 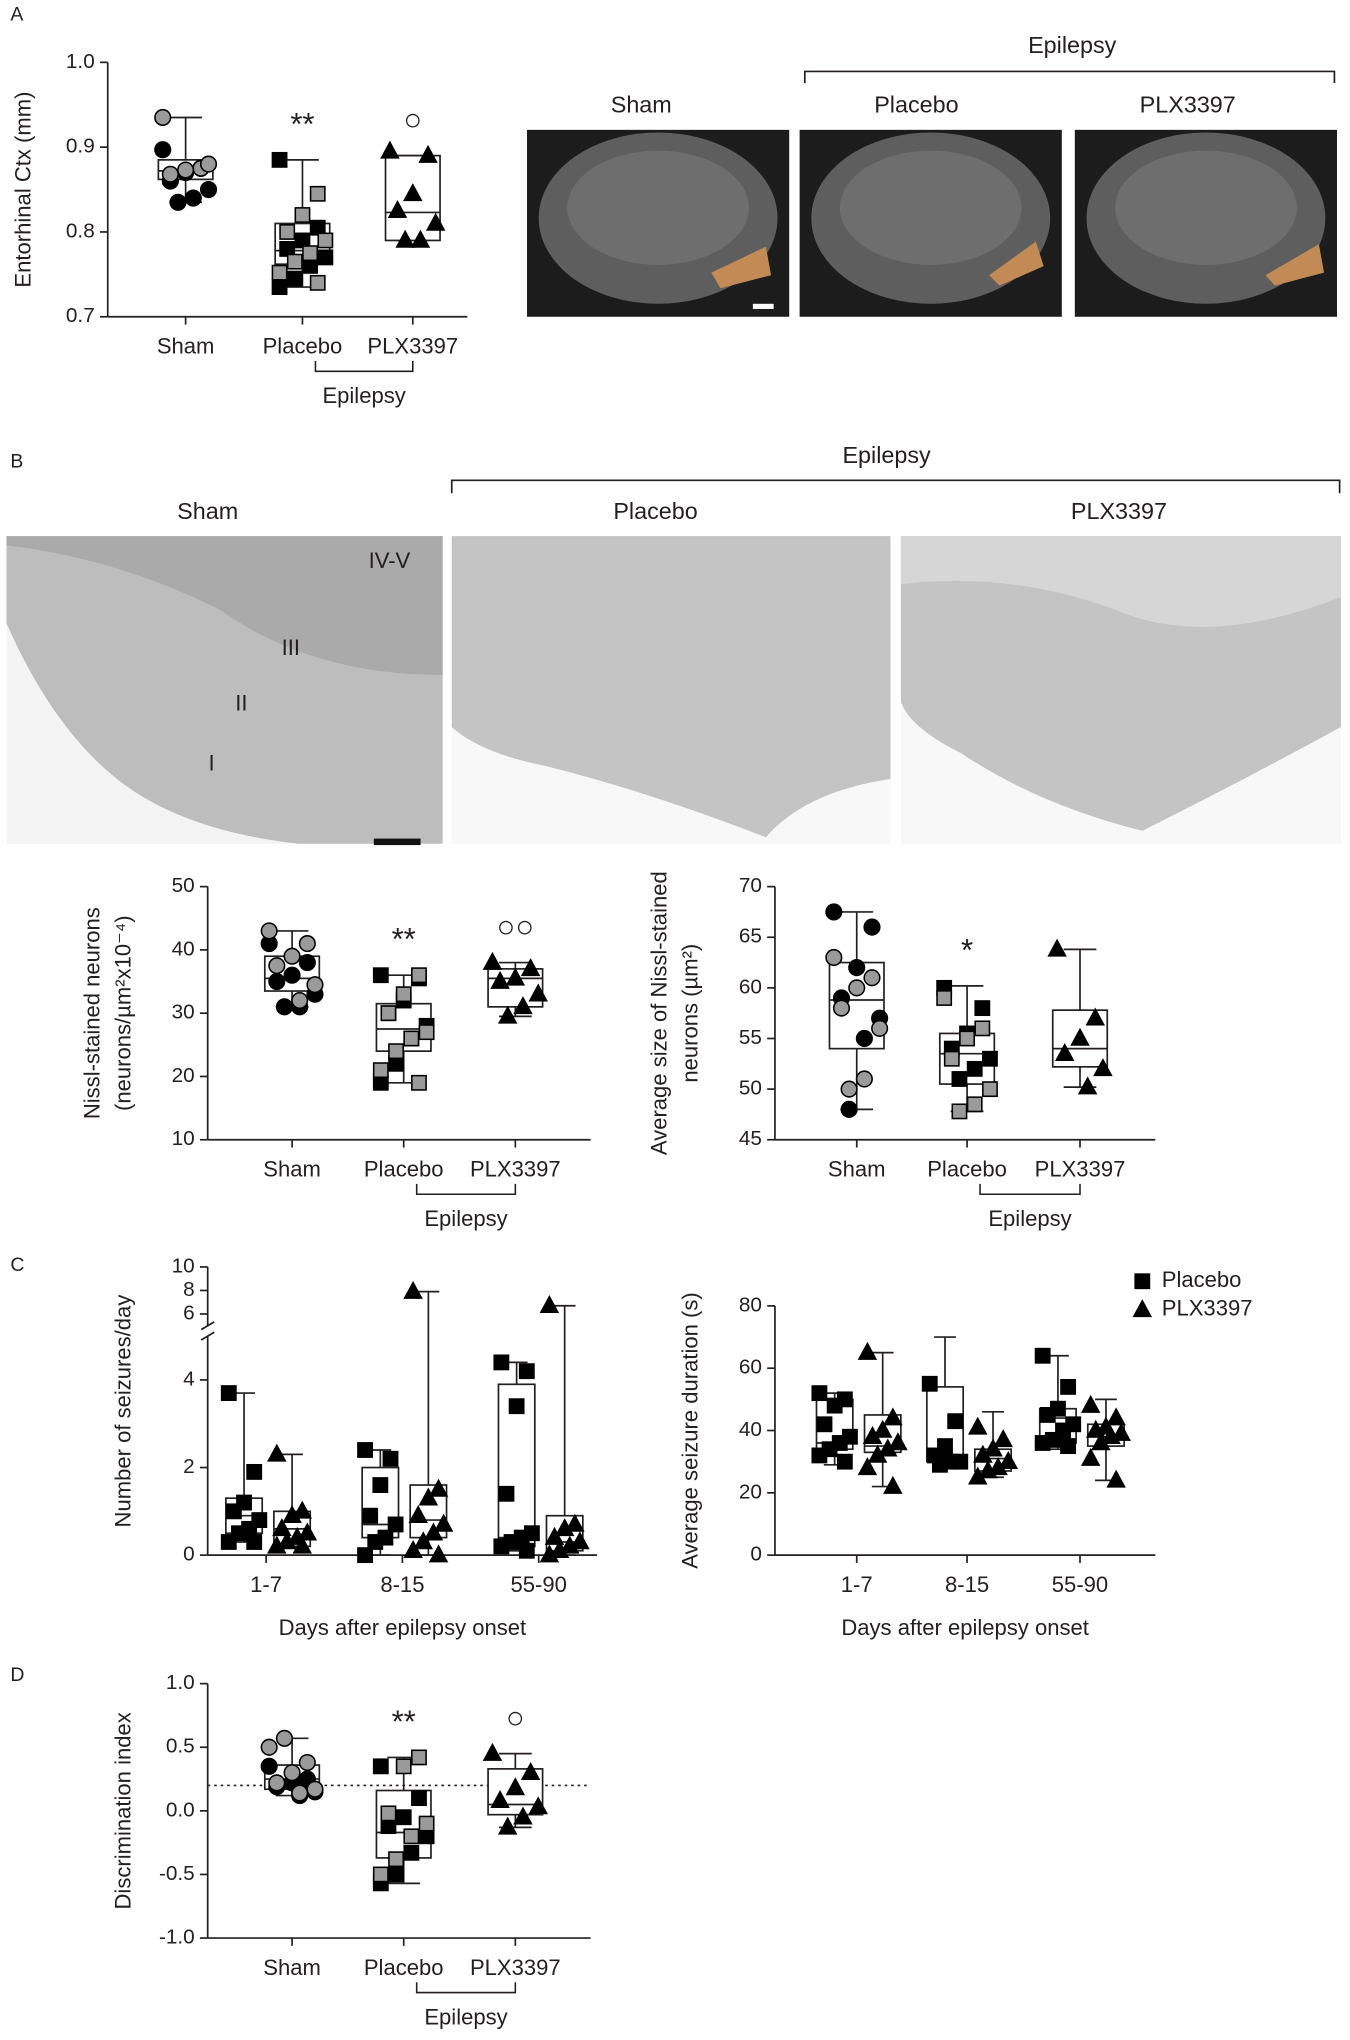 I want to click on y-tick-label: 80, so click(x=750, y=1304).